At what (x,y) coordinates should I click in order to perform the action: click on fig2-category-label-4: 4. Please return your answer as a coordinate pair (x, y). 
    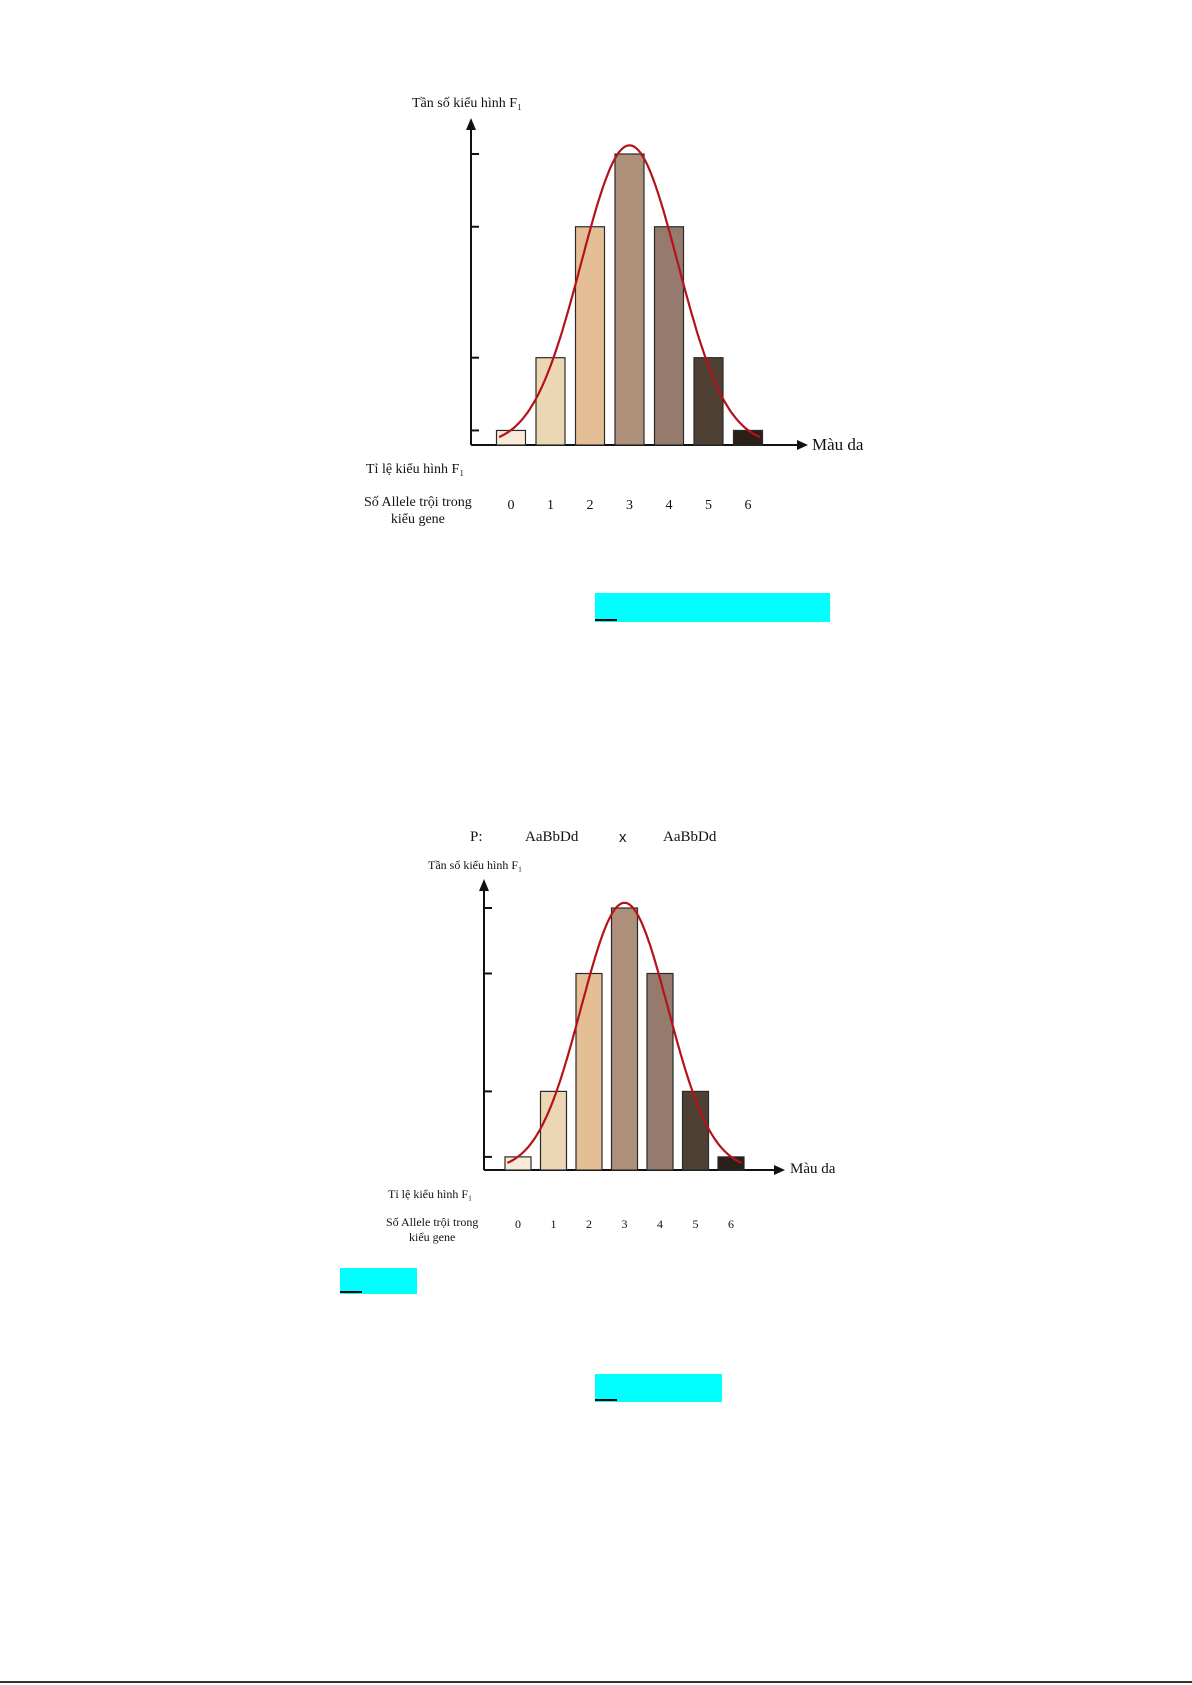
    Looking at the image, I should click on (660, 1224).